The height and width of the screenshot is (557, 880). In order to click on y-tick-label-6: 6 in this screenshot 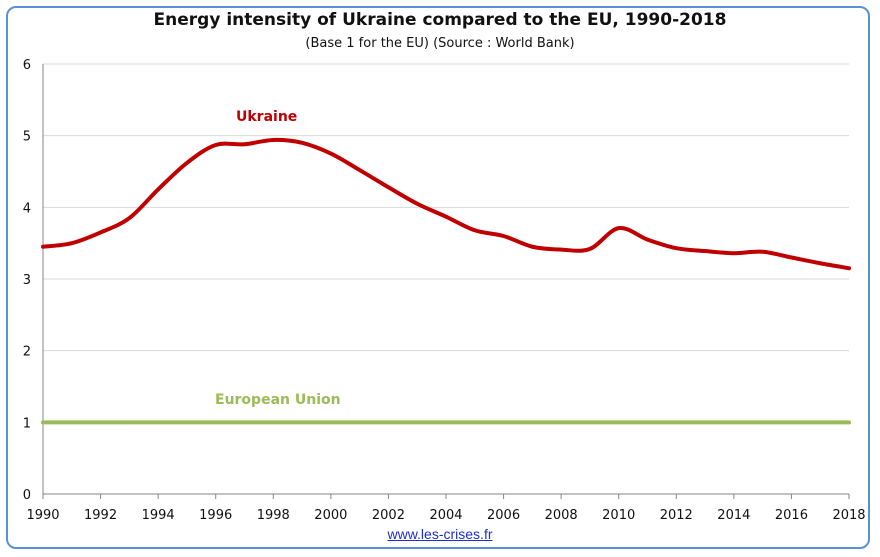, I will do `click(27, 65)`.